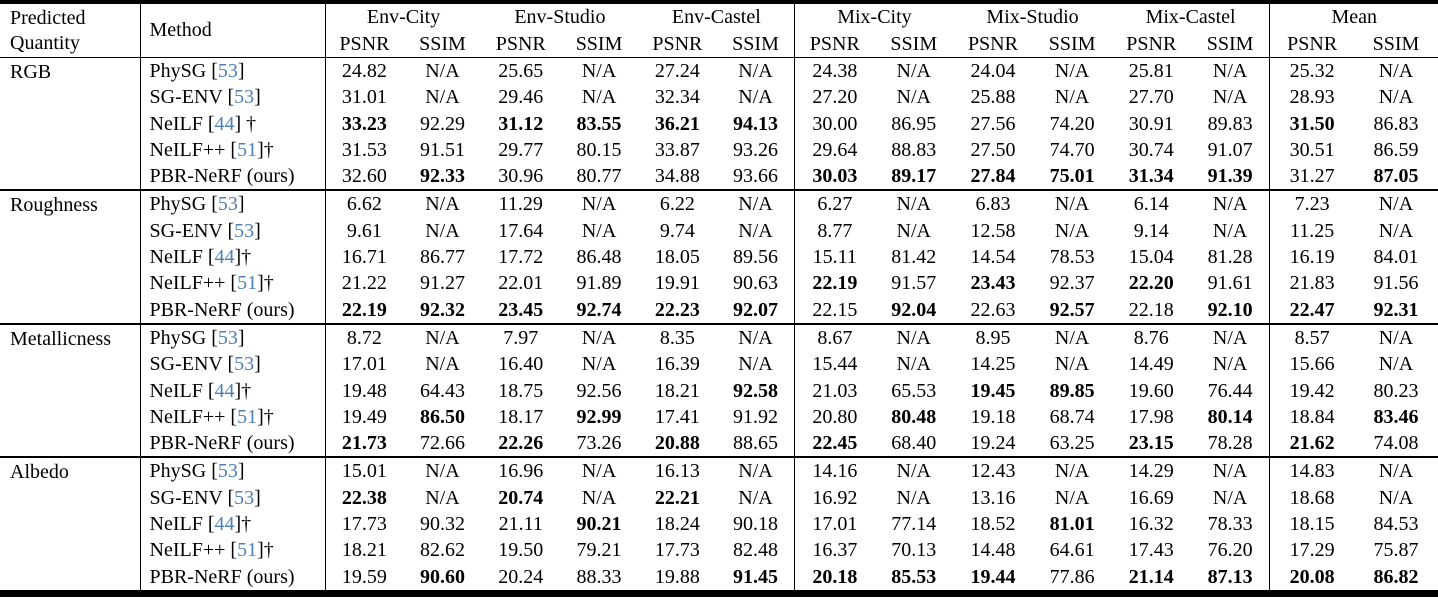 The image size is (1438, 598). What do you see at coordinates (364, 257) in the screenshot?
I see `metric-value: 16.71` at bounding box center [364, 257].